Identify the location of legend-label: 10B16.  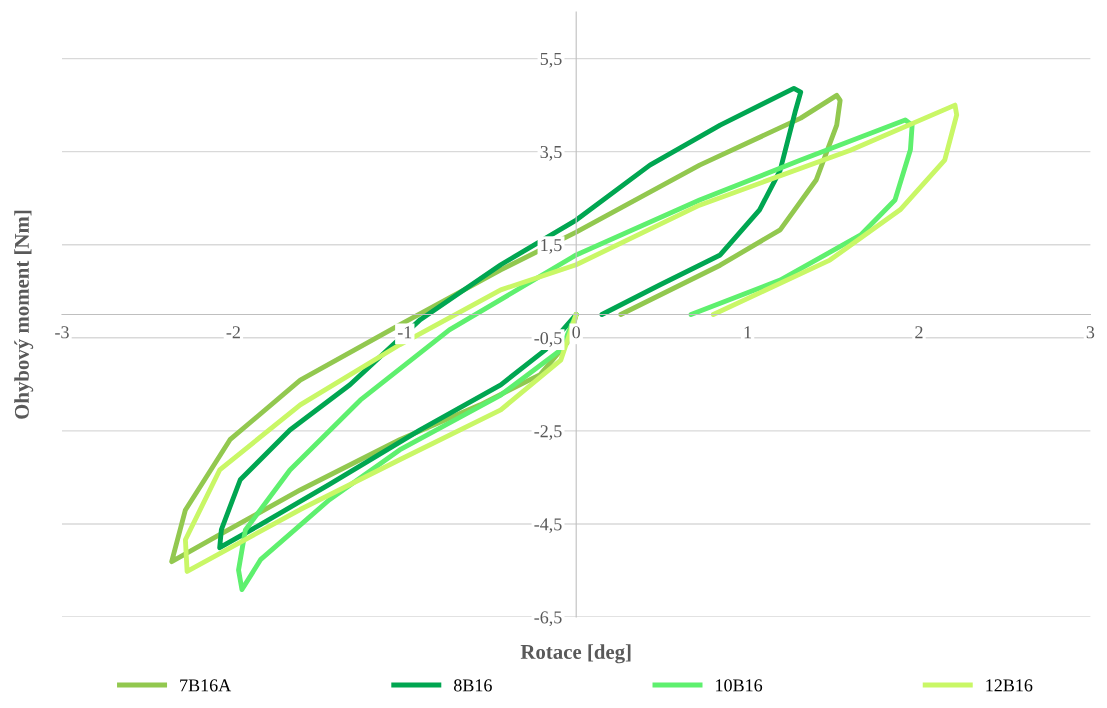
(739, 685).